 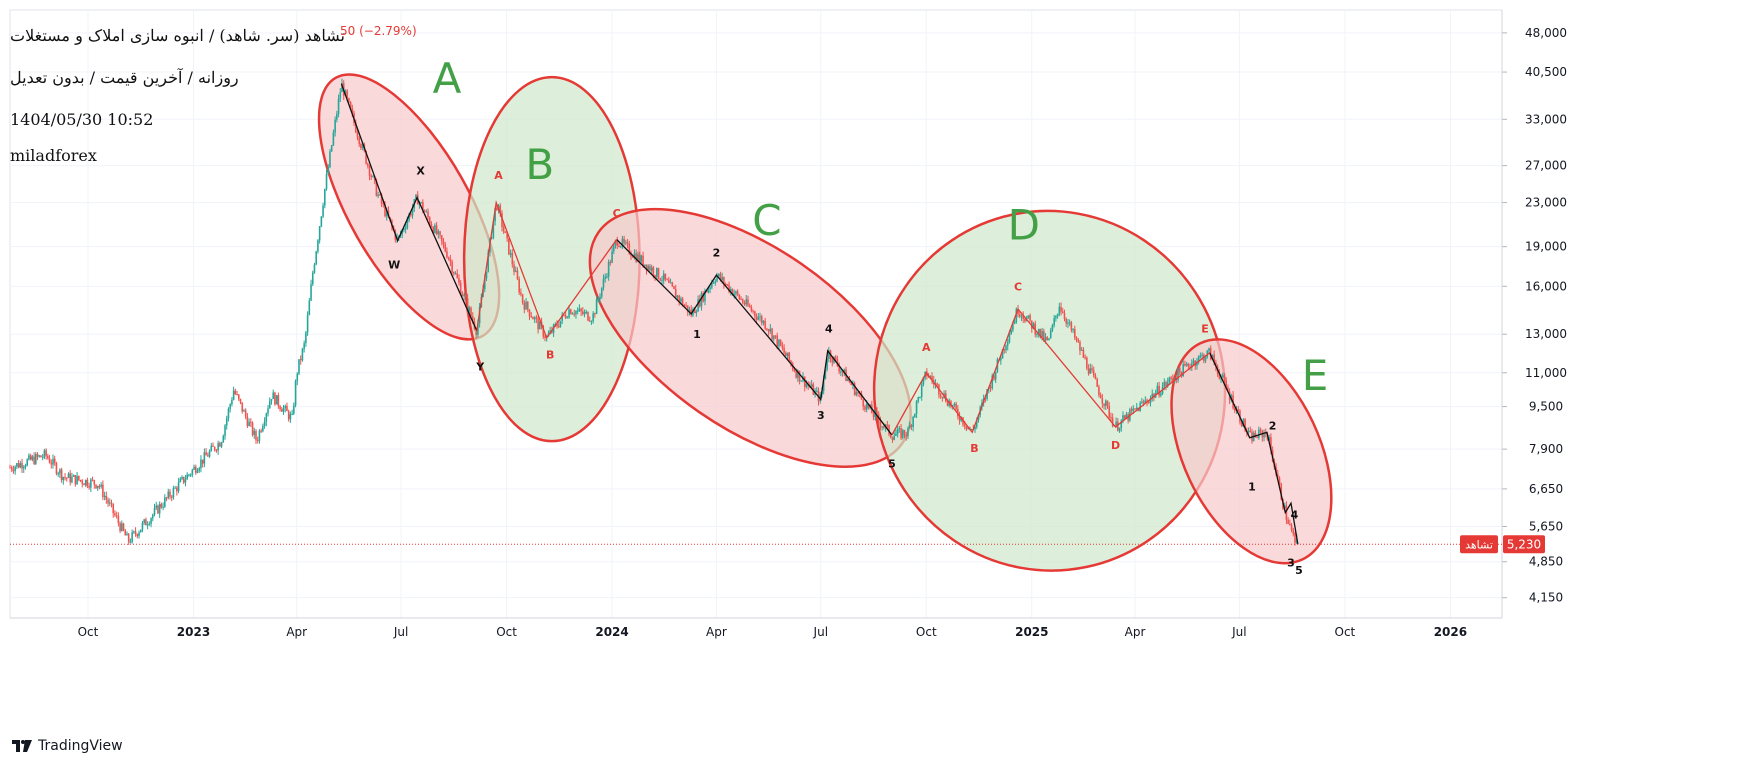 I want to click on tradingview-logo: TradingView, so click(x=67, y=746).